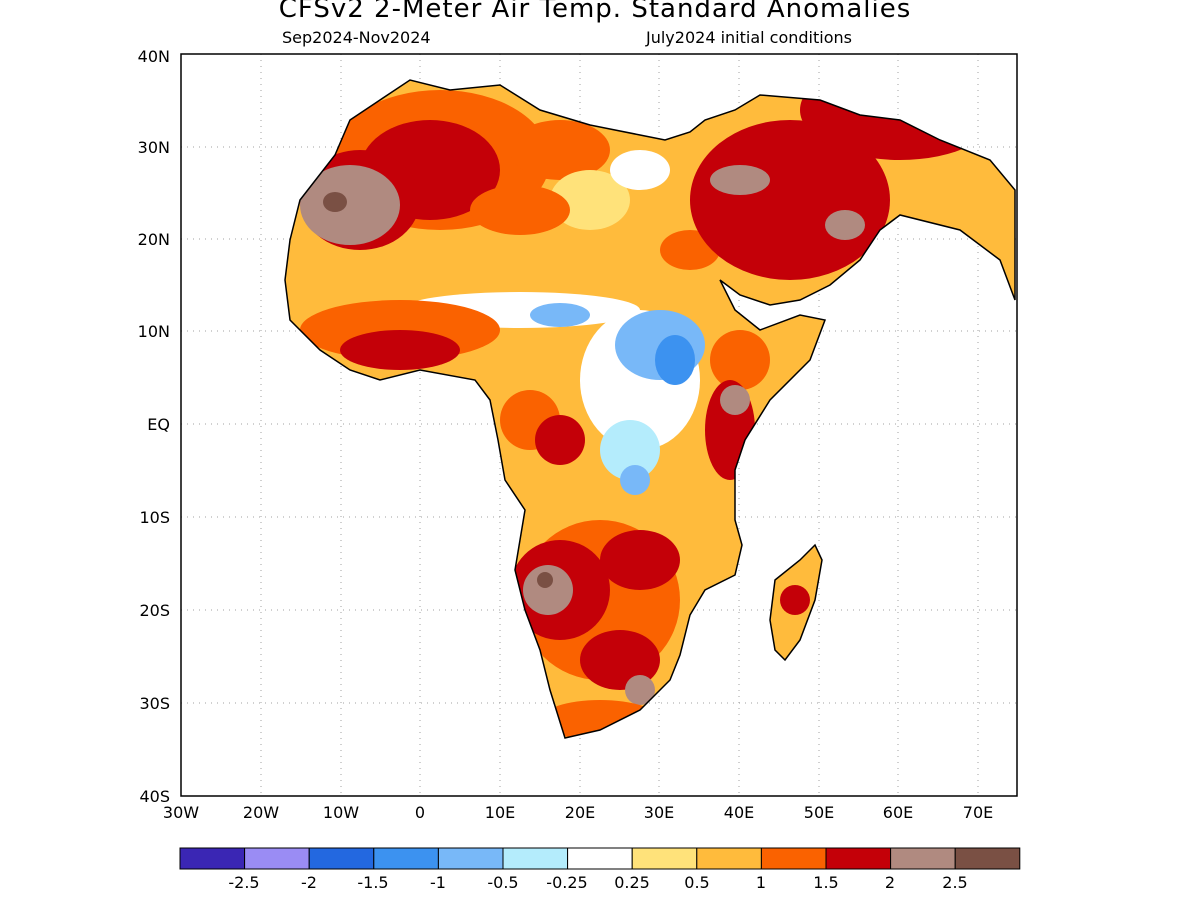 The height and width of the screenshot is (900, 1200). I want to click on latitude-labels: 40N 30N 20N 10N EQ 10S 20S 30S 40S, so click(154, 426).